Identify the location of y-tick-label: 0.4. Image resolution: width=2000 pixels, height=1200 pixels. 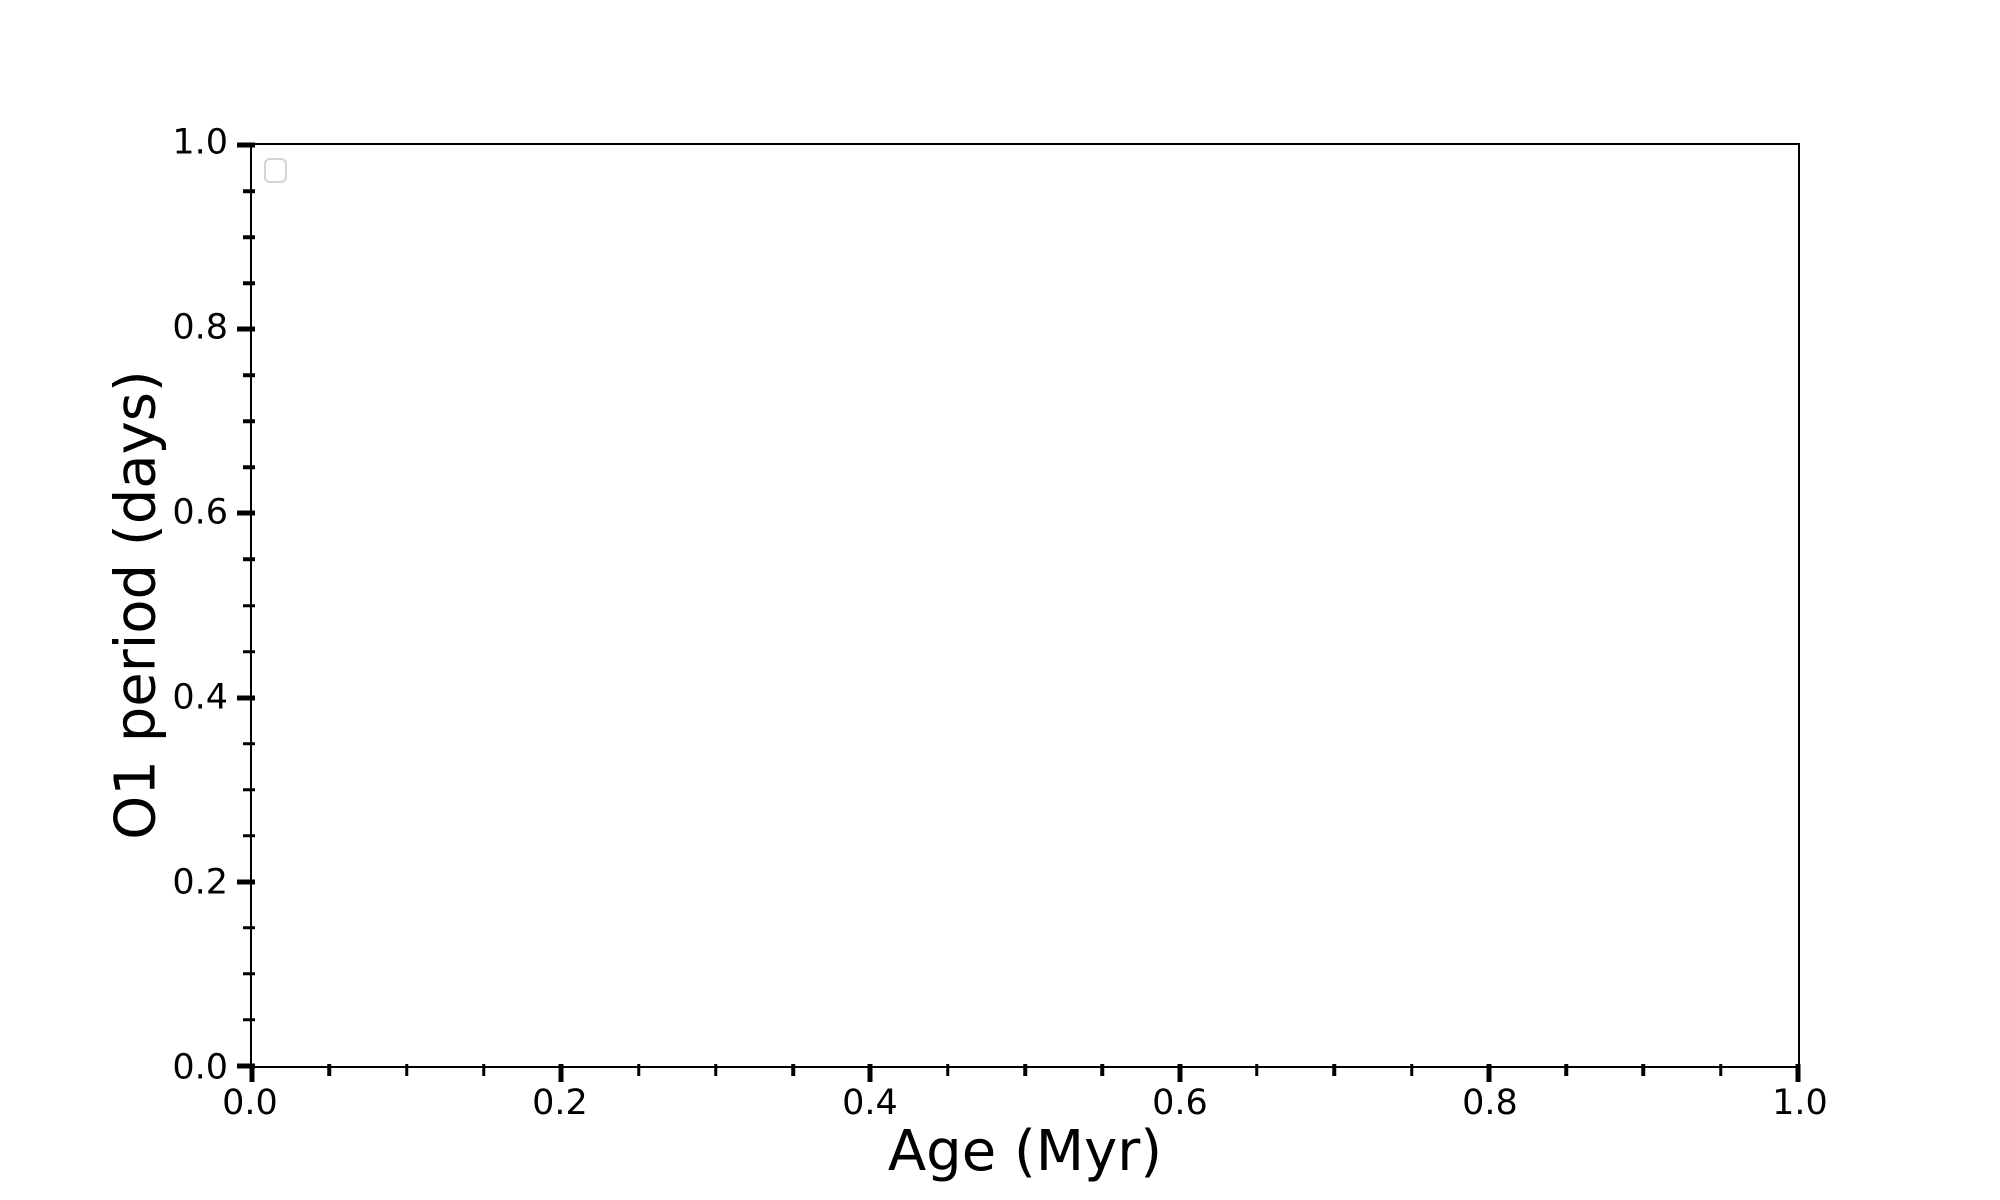
(200, 697).